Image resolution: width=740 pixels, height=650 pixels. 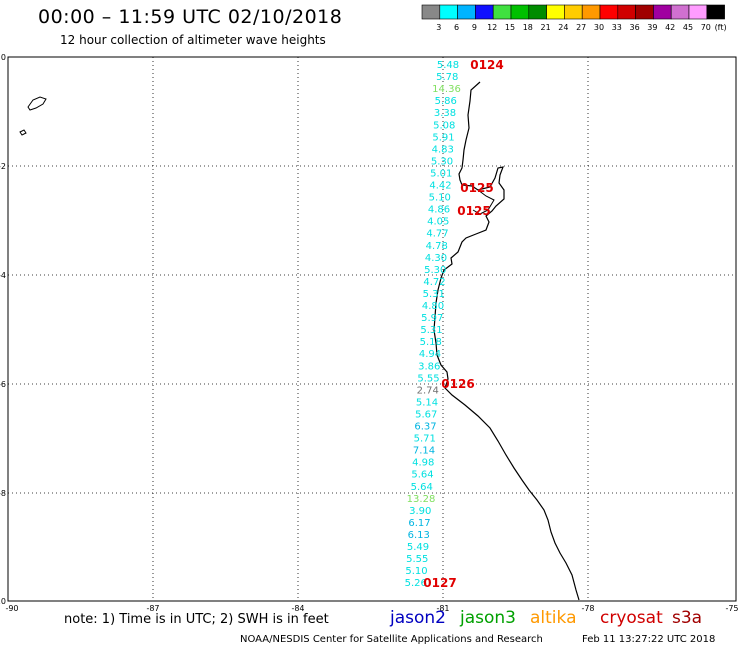 I want to click on wave-height-label: 14.36, so click(x=446, y=89).